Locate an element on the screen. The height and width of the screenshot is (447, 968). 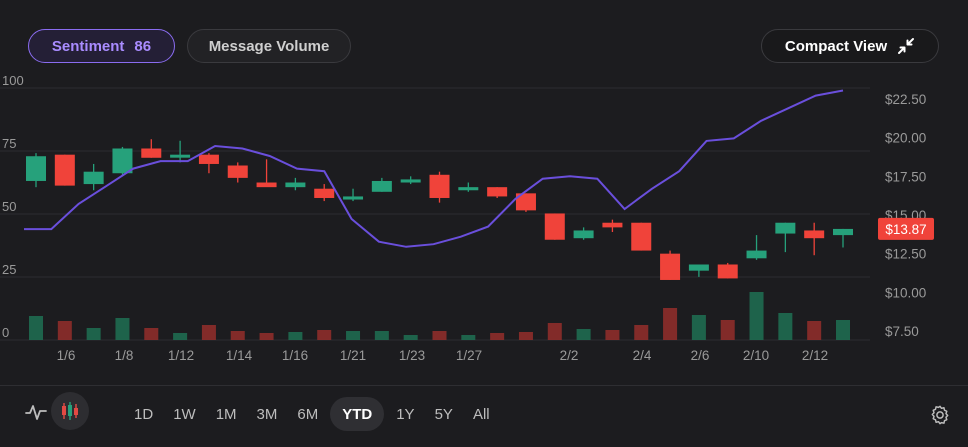
line-chart-toggle is located at coordinates (36, 412).